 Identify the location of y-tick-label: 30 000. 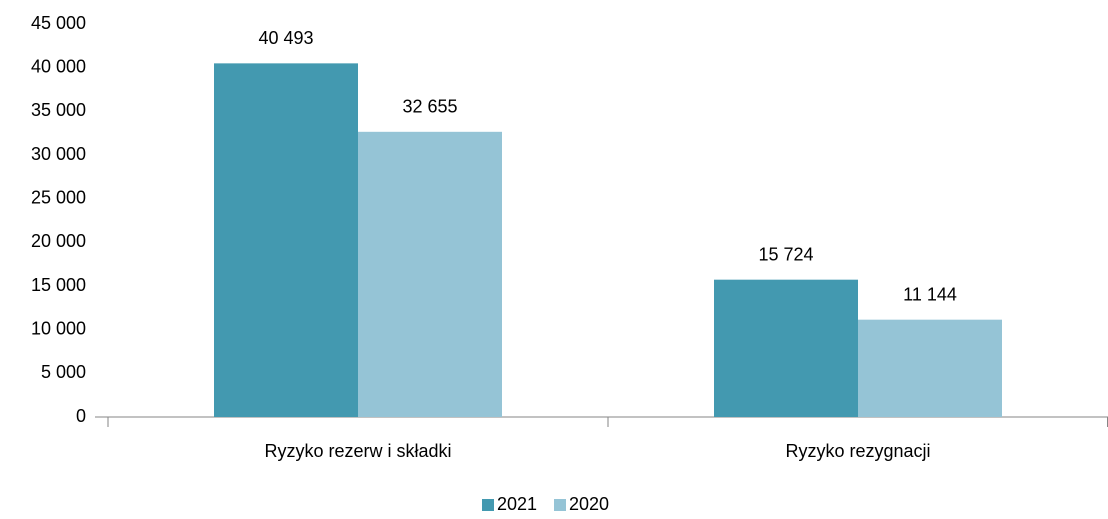
(58, 154).